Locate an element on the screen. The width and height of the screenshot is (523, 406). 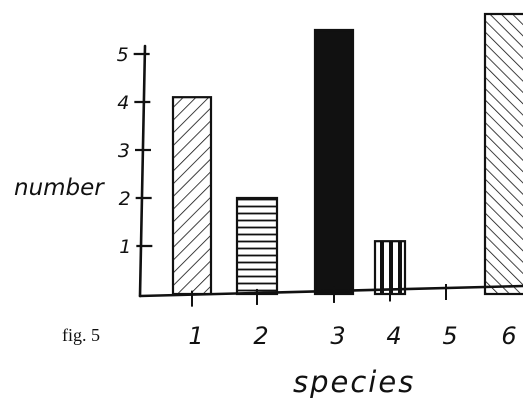
x-ticks-group: 1 2 3 4 5 6 is located at coordinates (352, 317).